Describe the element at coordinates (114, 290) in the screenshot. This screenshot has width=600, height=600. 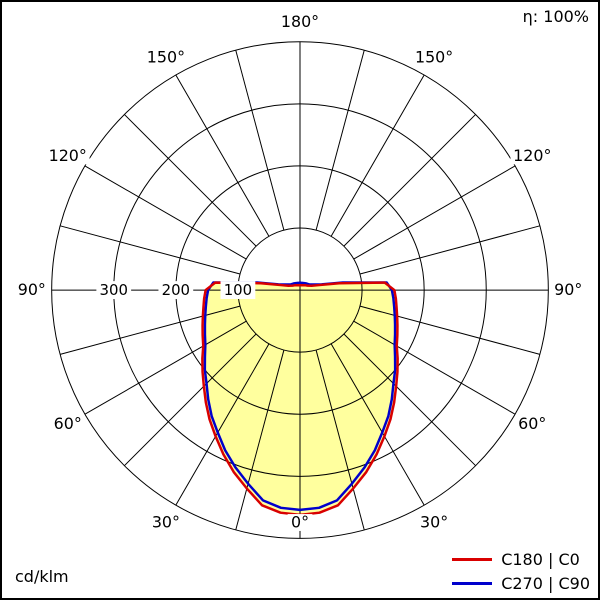
I see `svg-text: 300` at that location.